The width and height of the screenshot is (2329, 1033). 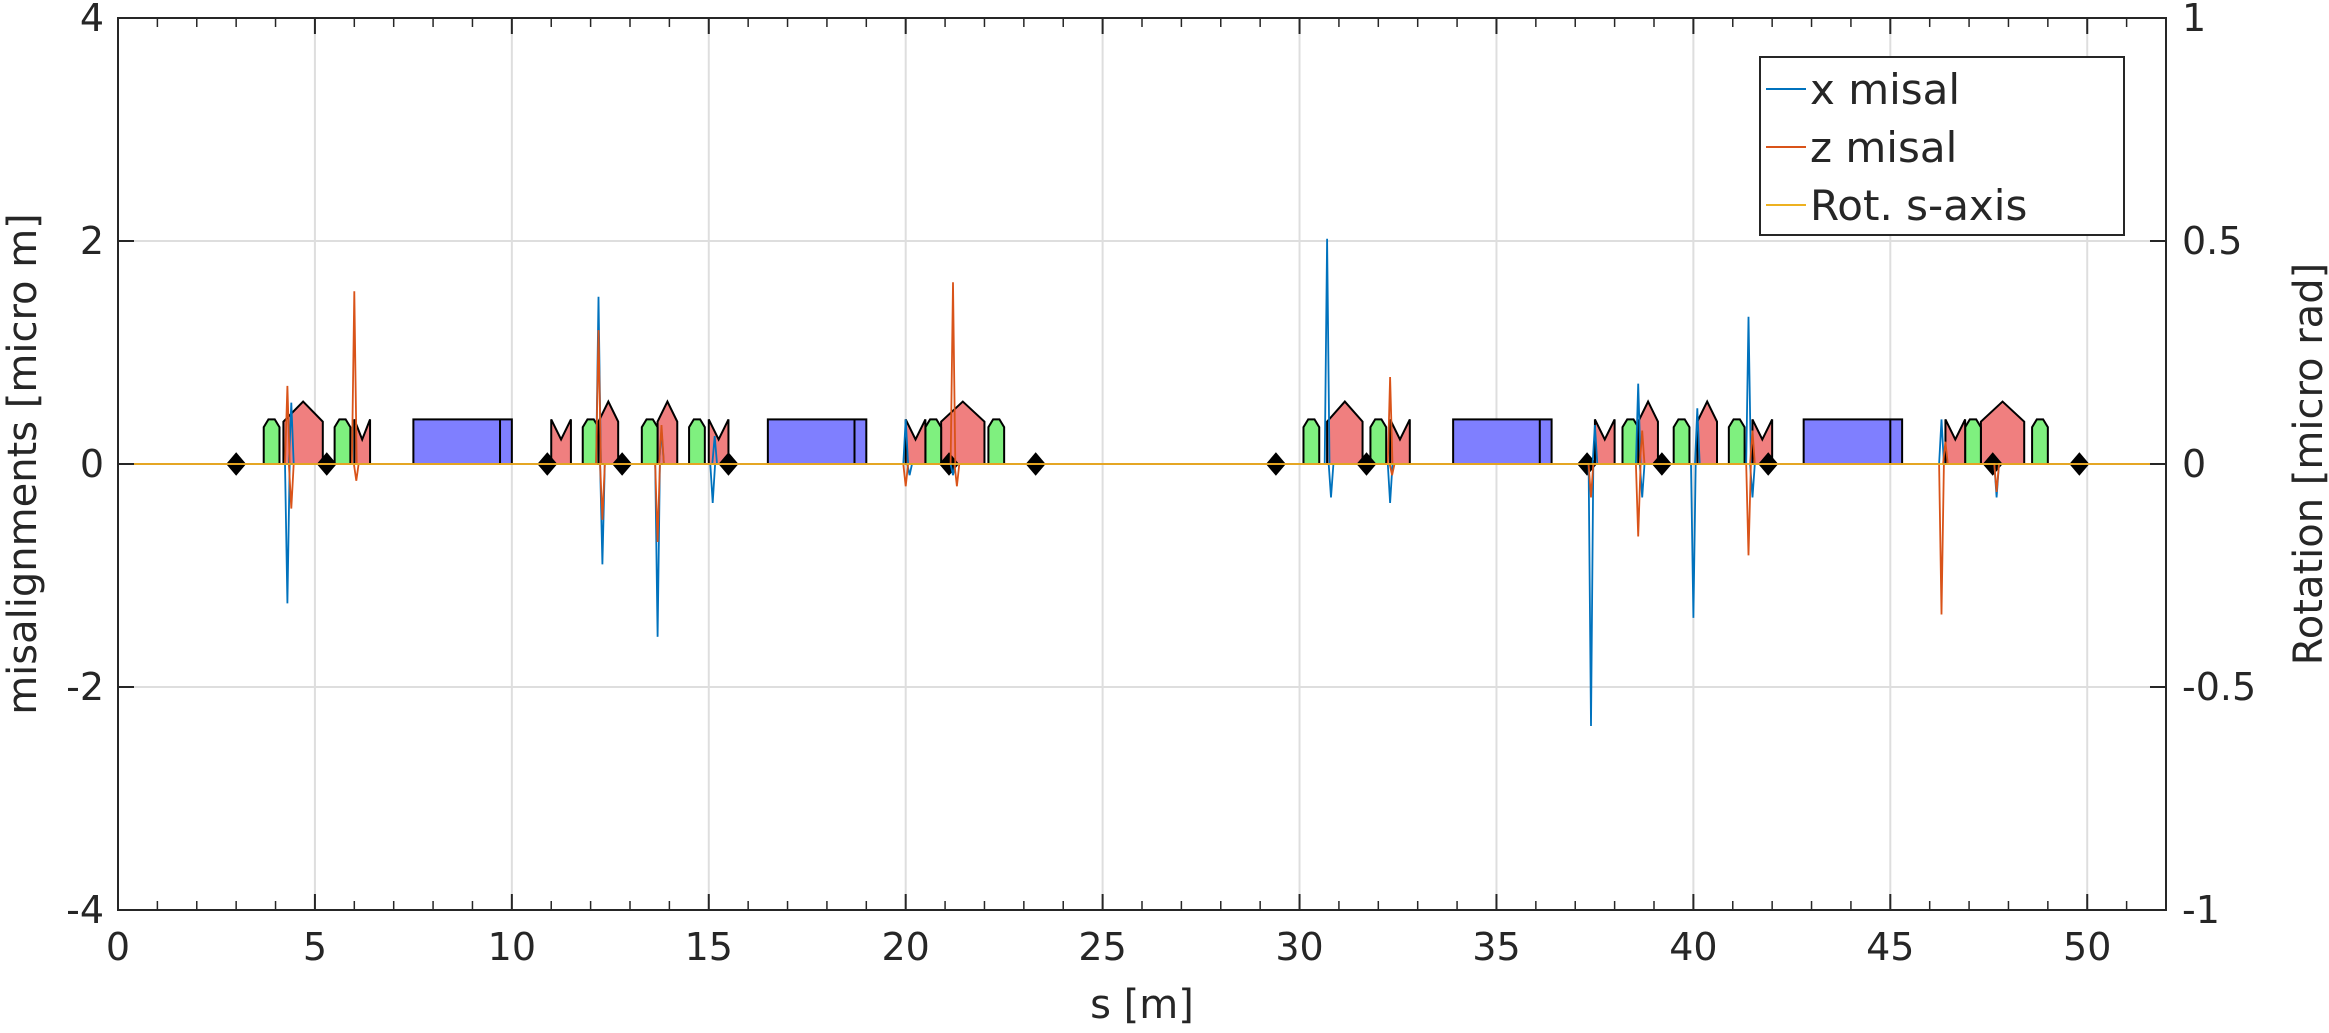 I want to click on y-left-tick-label: -4, so click(x=85, y=910).